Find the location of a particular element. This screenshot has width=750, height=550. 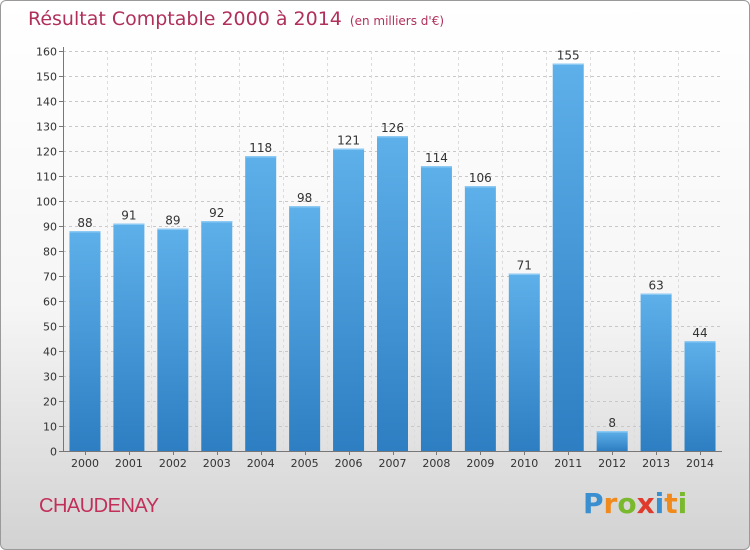

bar-2013 is located at coordinates (656, 372).